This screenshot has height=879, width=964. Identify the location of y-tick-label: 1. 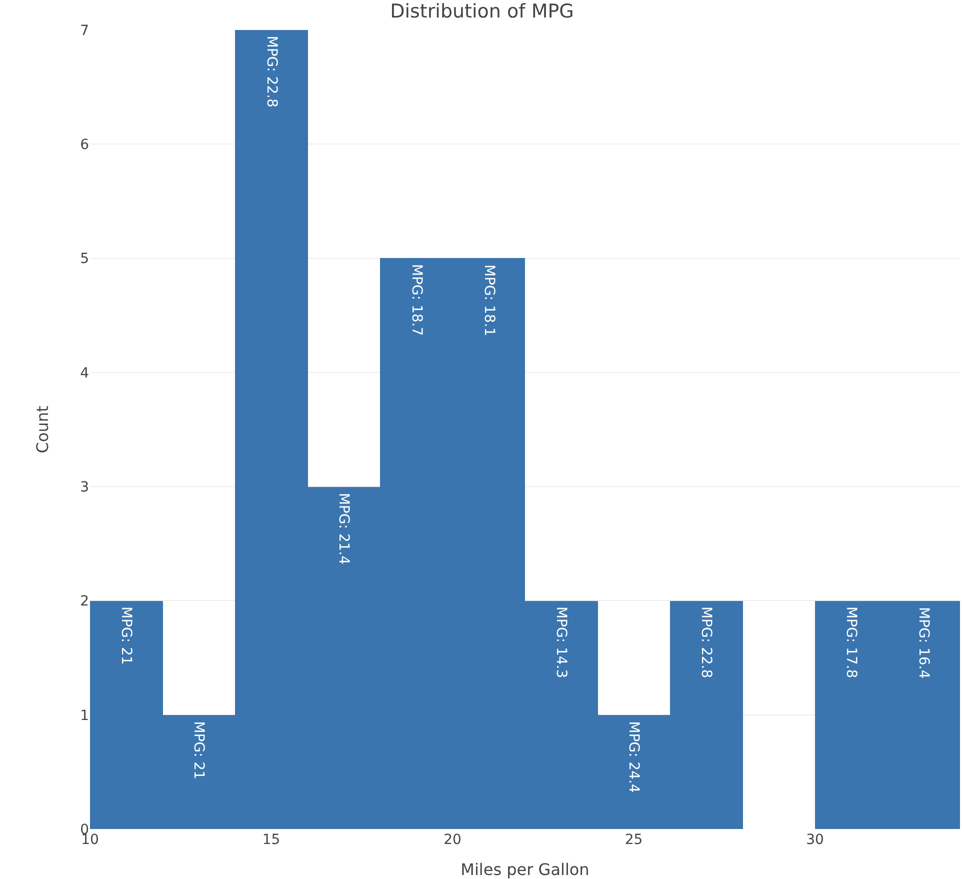
(84, 716).